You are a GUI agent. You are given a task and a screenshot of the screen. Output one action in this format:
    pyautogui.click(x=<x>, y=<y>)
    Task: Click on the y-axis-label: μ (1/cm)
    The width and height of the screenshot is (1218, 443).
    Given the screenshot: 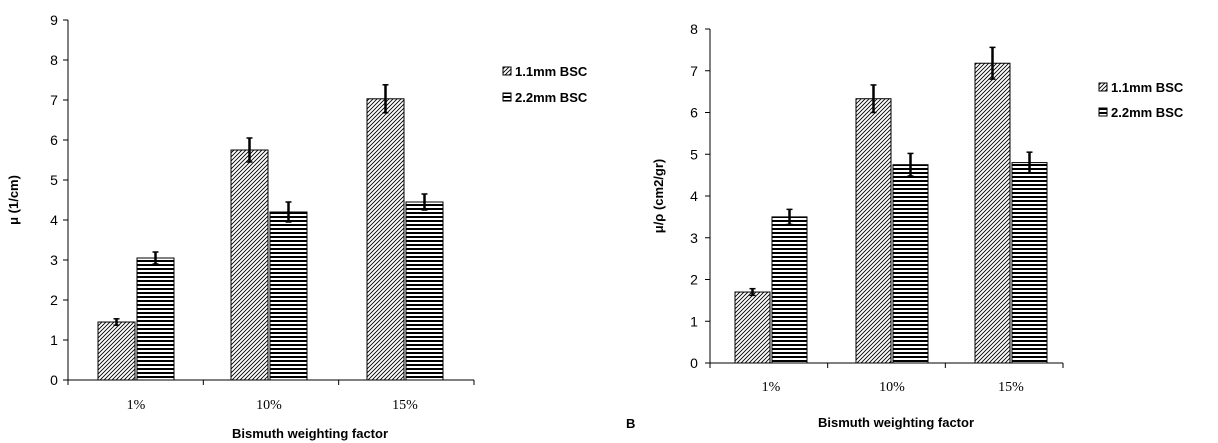 What is the action you would take?
    pyautogui.click(x=13, y=200)
    